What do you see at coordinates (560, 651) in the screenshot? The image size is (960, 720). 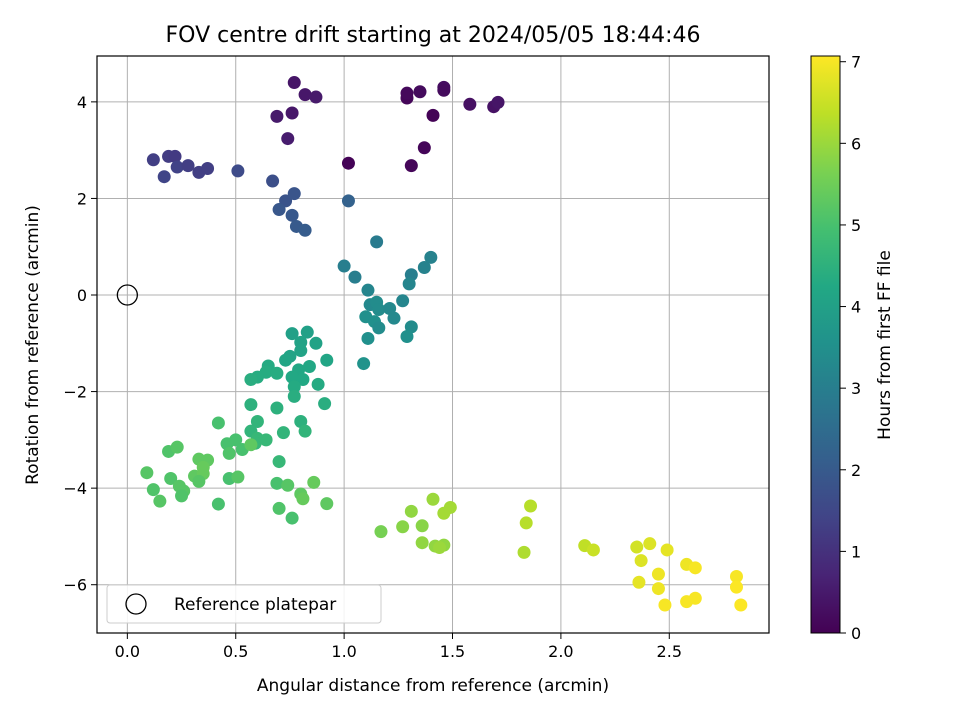 I see `x-tick-label: 2.0` at bounding box center [560, 651].